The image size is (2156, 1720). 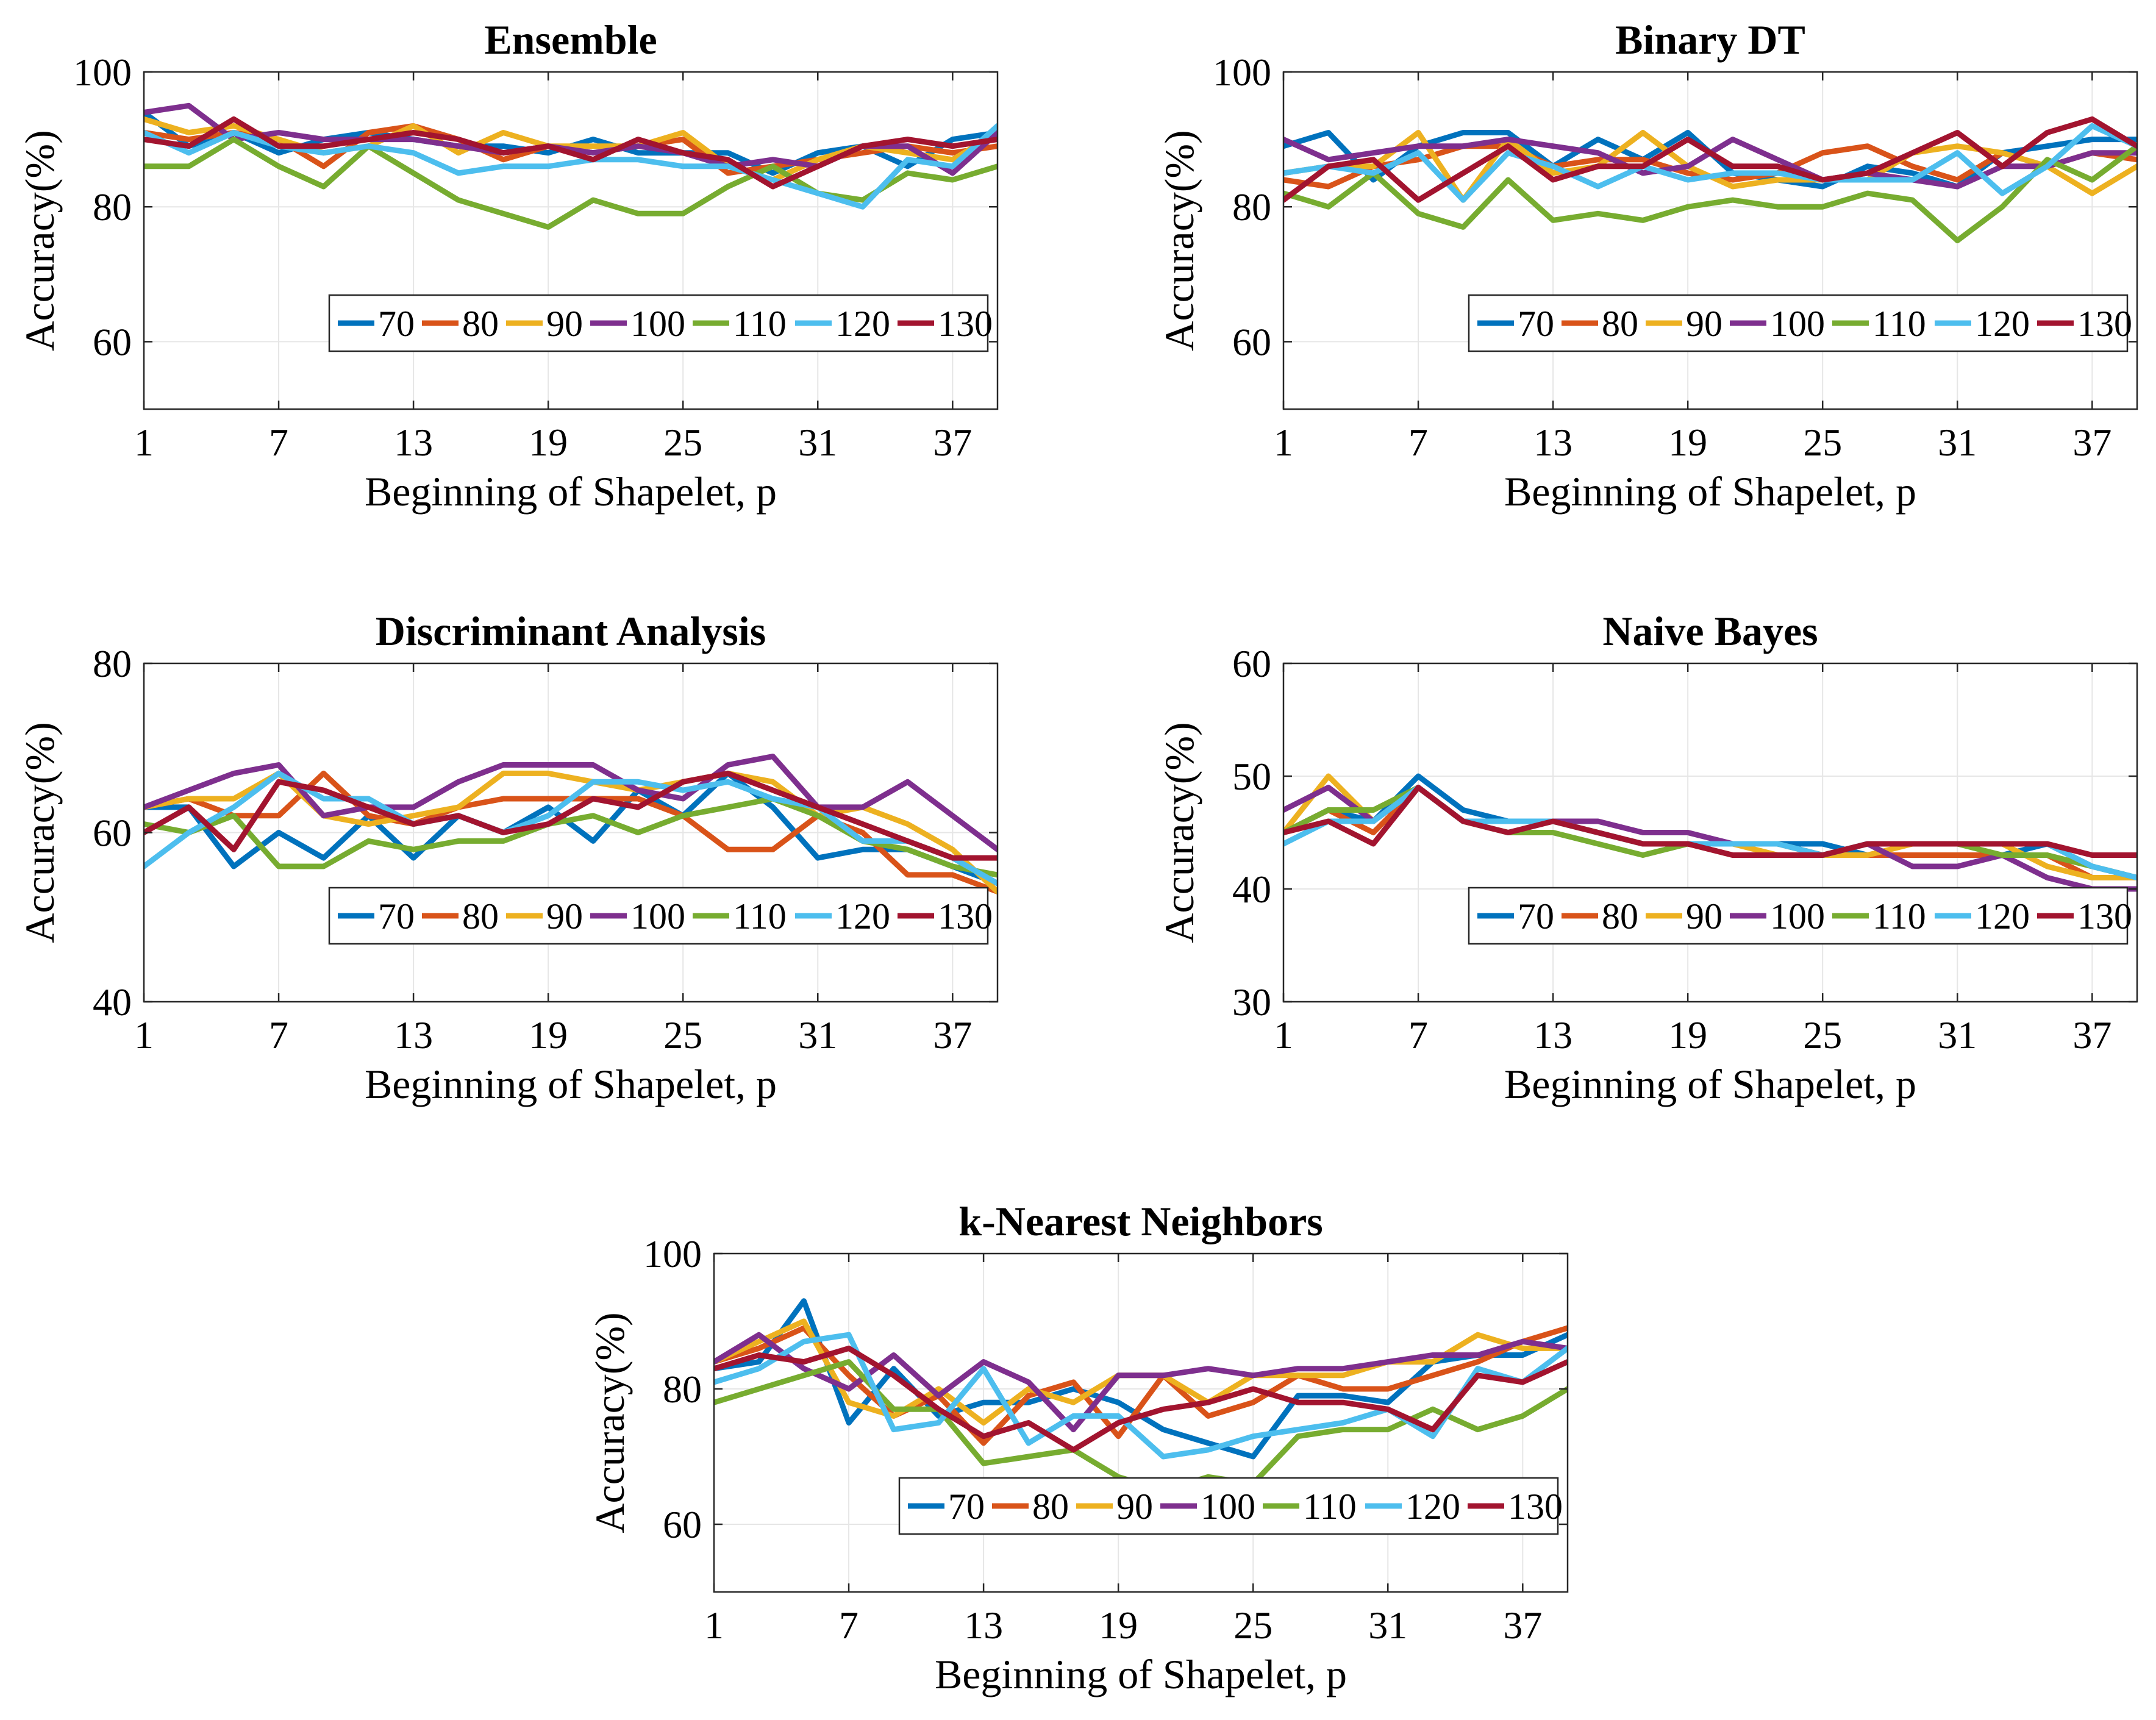 I want to click on y-tick-label: 50, so click(x=1251, y=776).